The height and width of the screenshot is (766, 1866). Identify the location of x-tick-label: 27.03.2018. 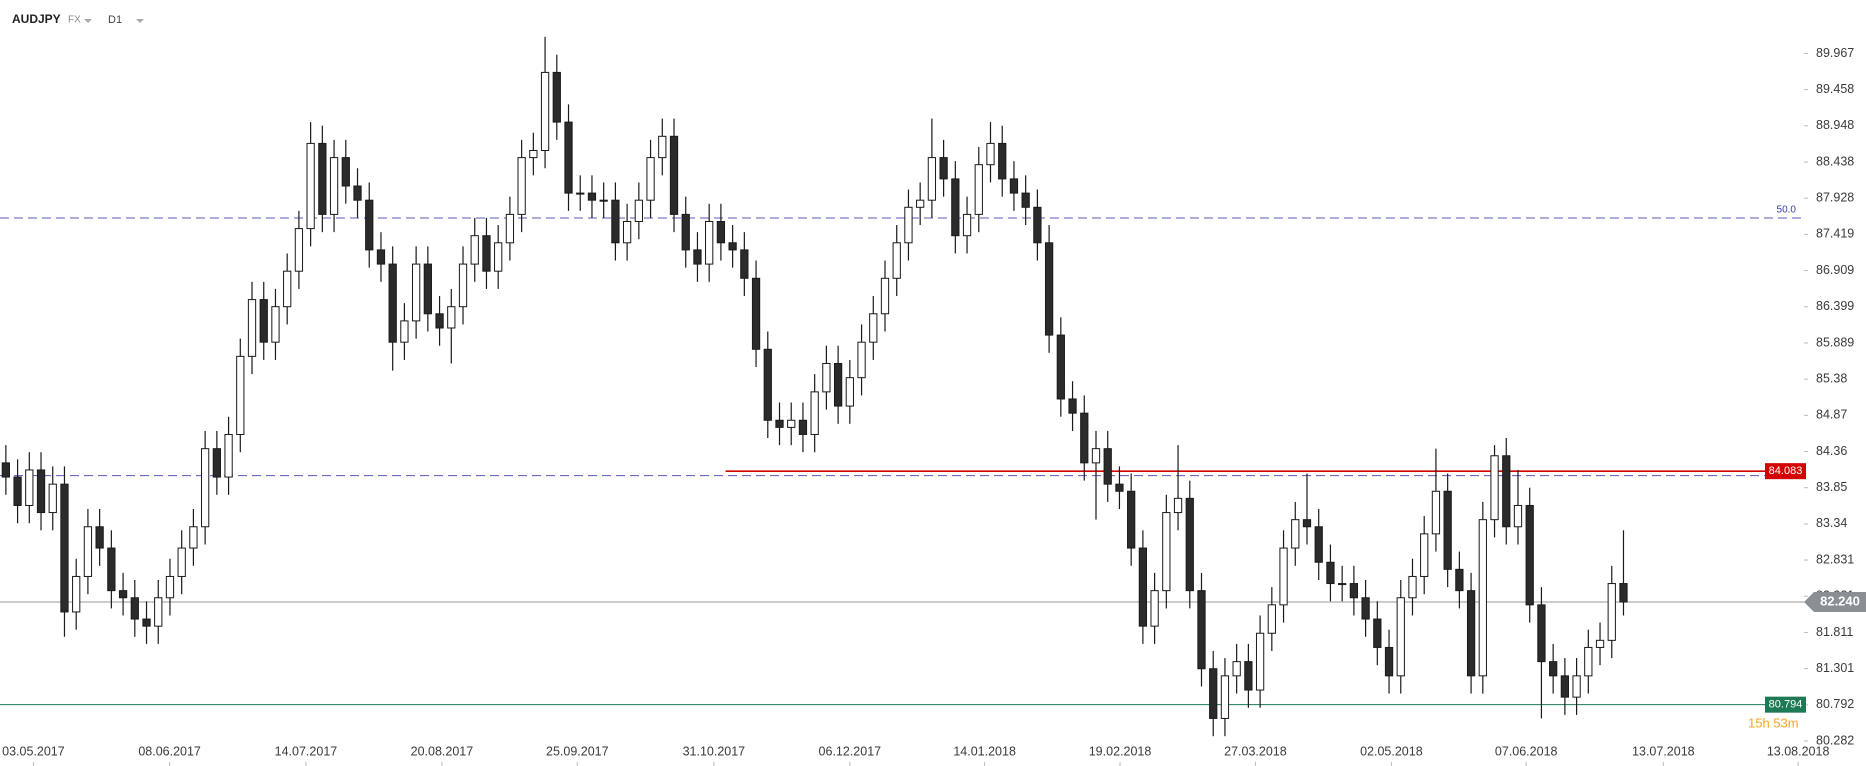
(1255, 751).